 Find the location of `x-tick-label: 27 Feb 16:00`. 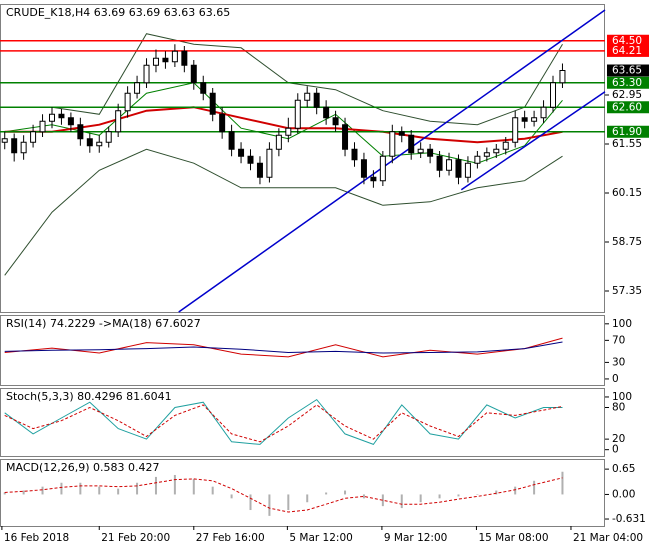

x-tick-label: 27 Feb 16:00 is located at coordinates (230, 538).